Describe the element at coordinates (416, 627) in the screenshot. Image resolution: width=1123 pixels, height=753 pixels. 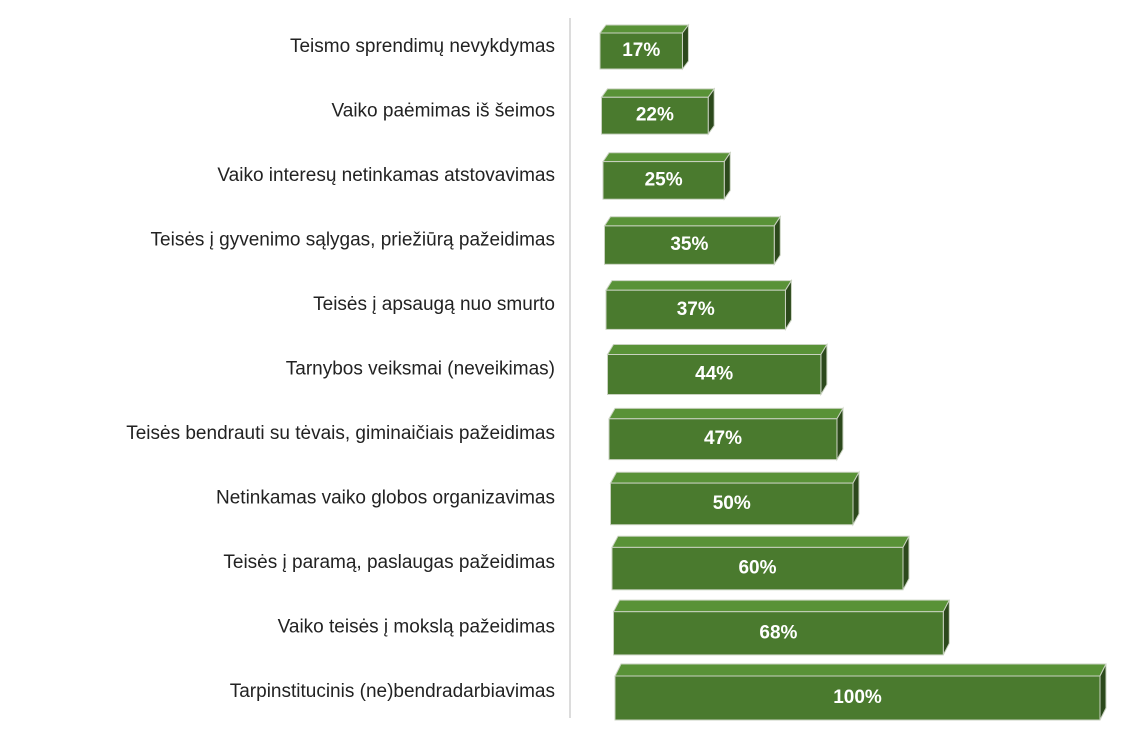
I see `category-label: Vaiko teisės į mokslą pažeidimas` at that location.